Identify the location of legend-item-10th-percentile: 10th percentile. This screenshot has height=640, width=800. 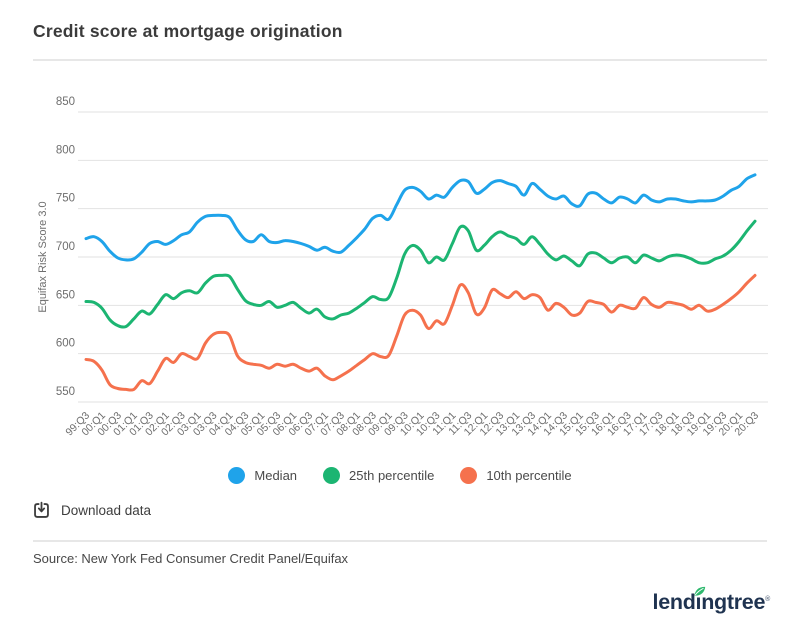
(516, 475).